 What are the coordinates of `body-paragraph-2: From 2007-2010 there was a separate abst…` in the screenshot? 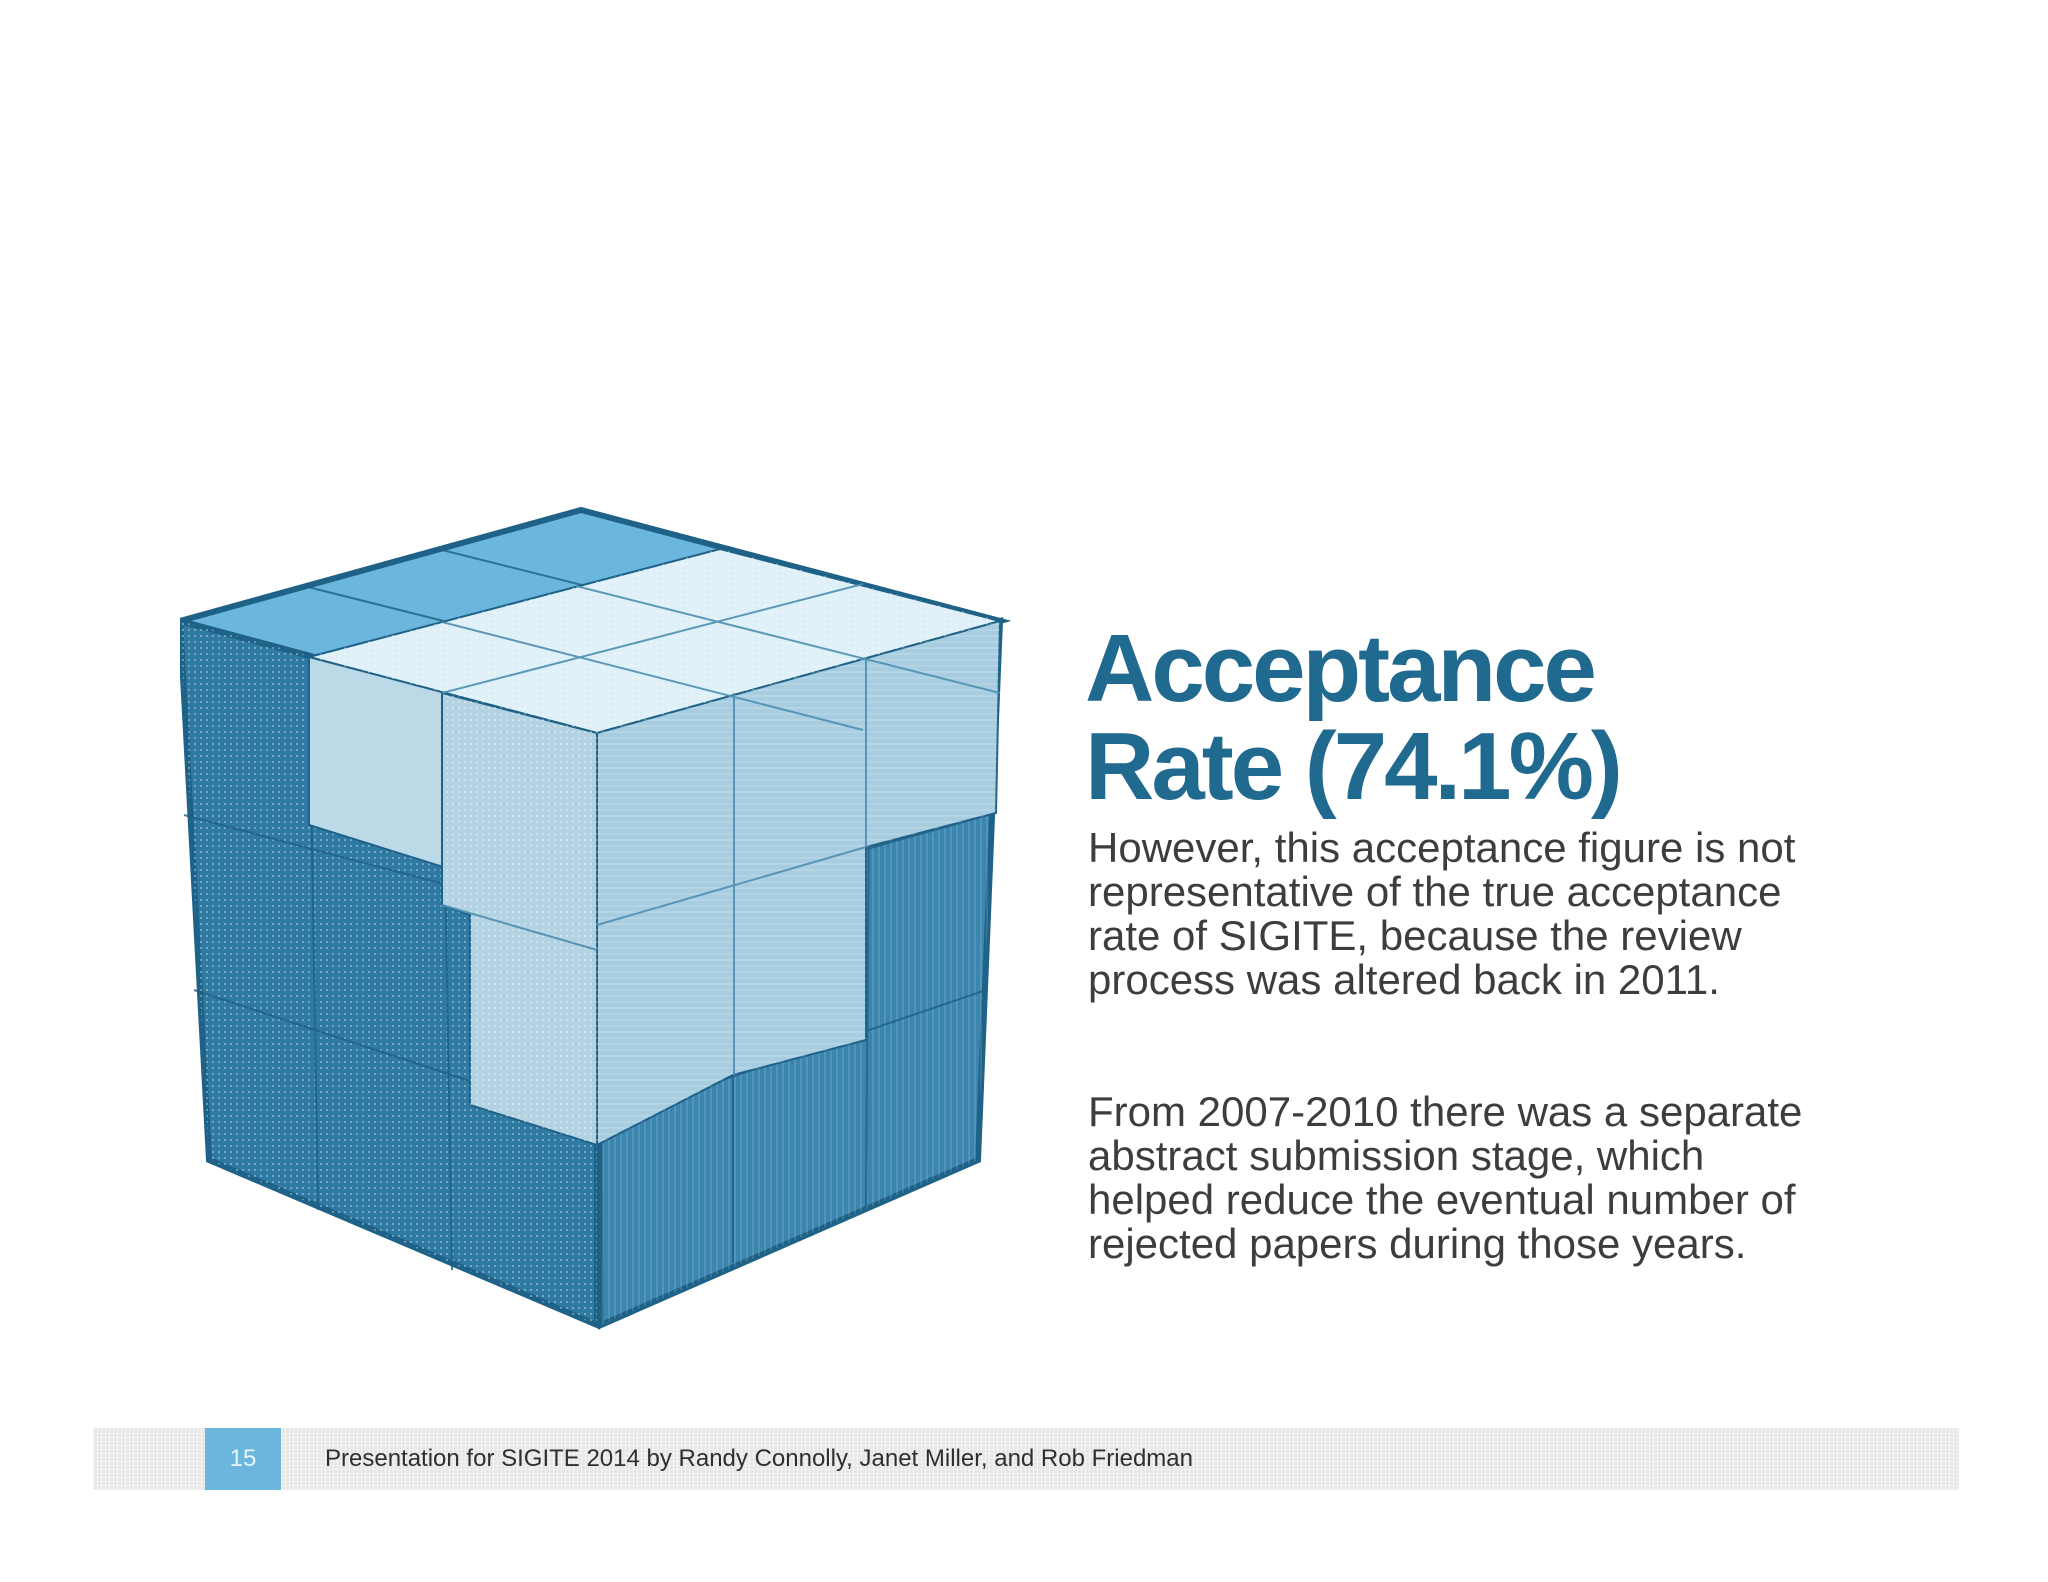 It's located at (1445, 1177).